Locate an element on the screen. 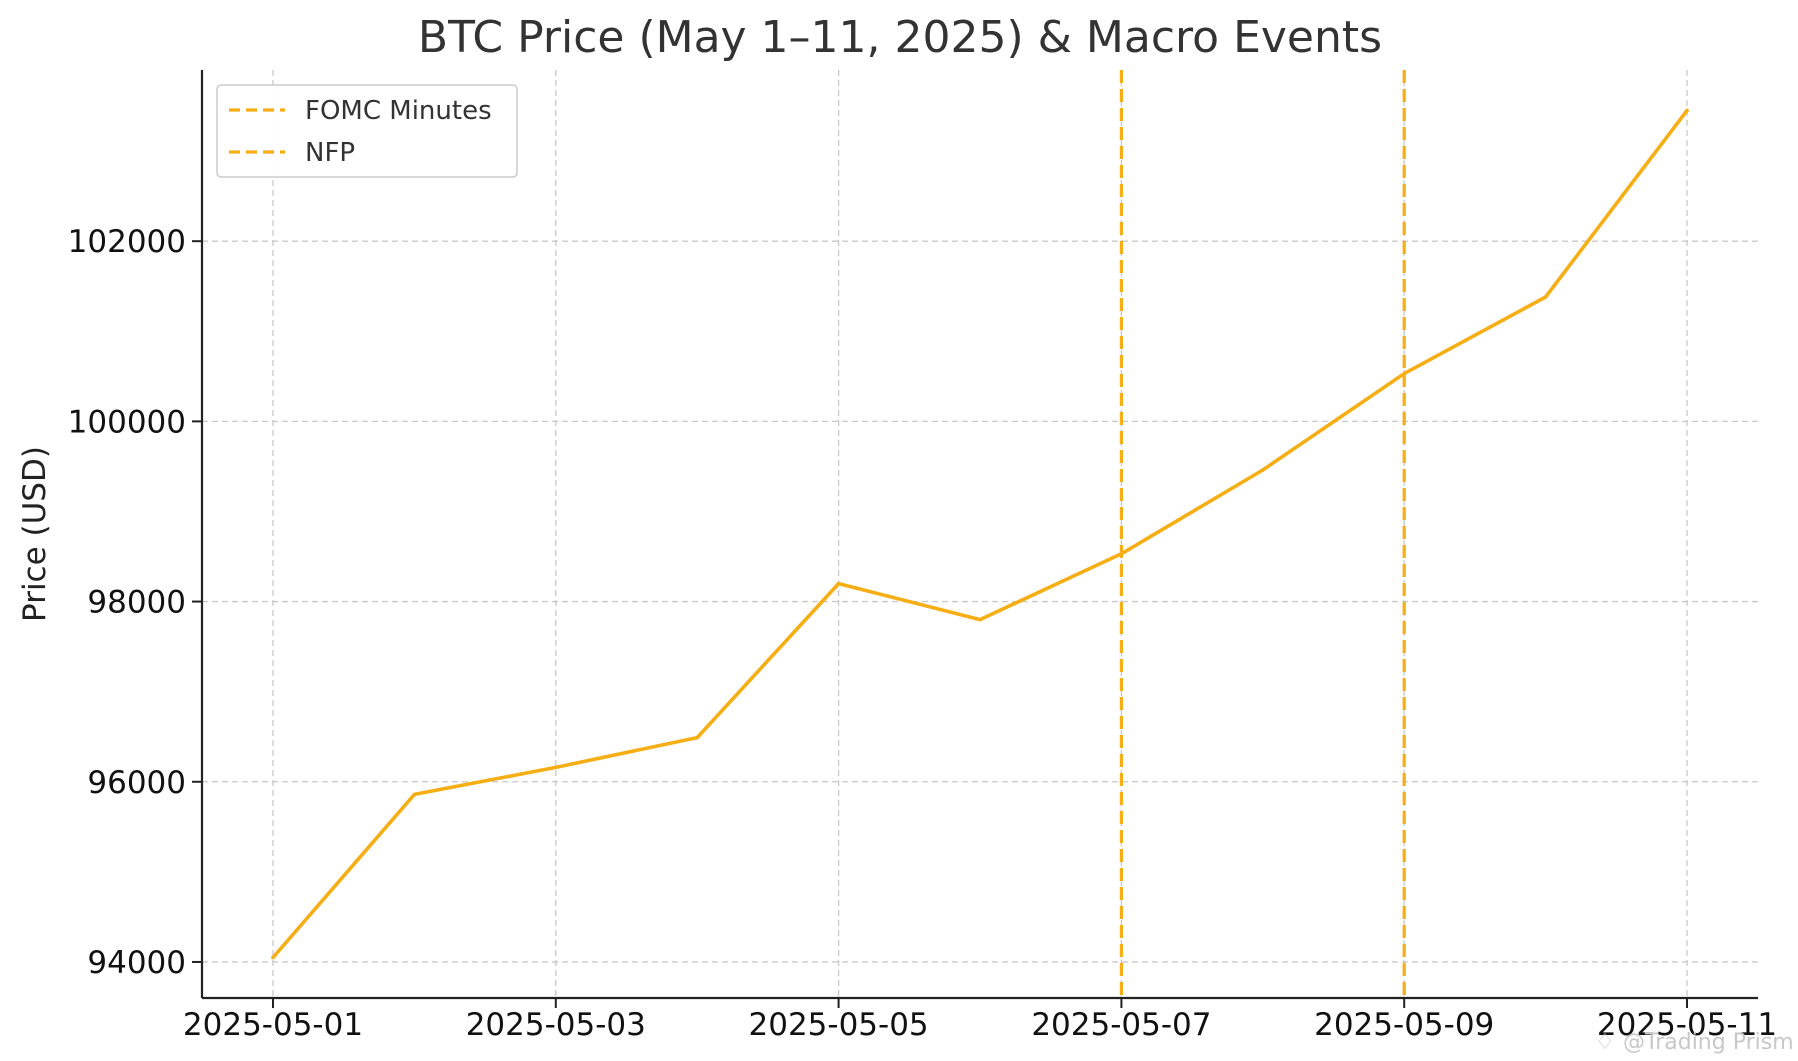 The width and height of the screenshot is (1798, 1061). legend-label: NFP is located at coordinates (330, 153).